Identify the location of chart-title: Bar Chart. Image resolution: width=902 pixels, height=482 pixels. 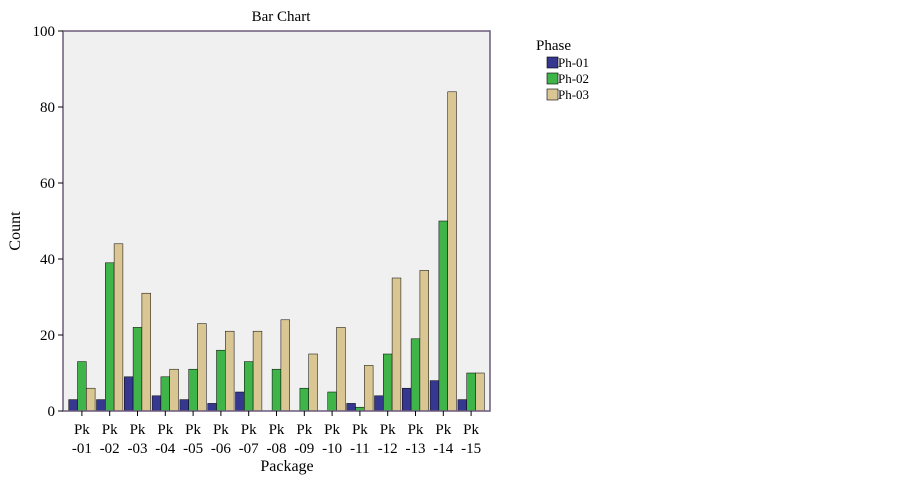
(282, 17).